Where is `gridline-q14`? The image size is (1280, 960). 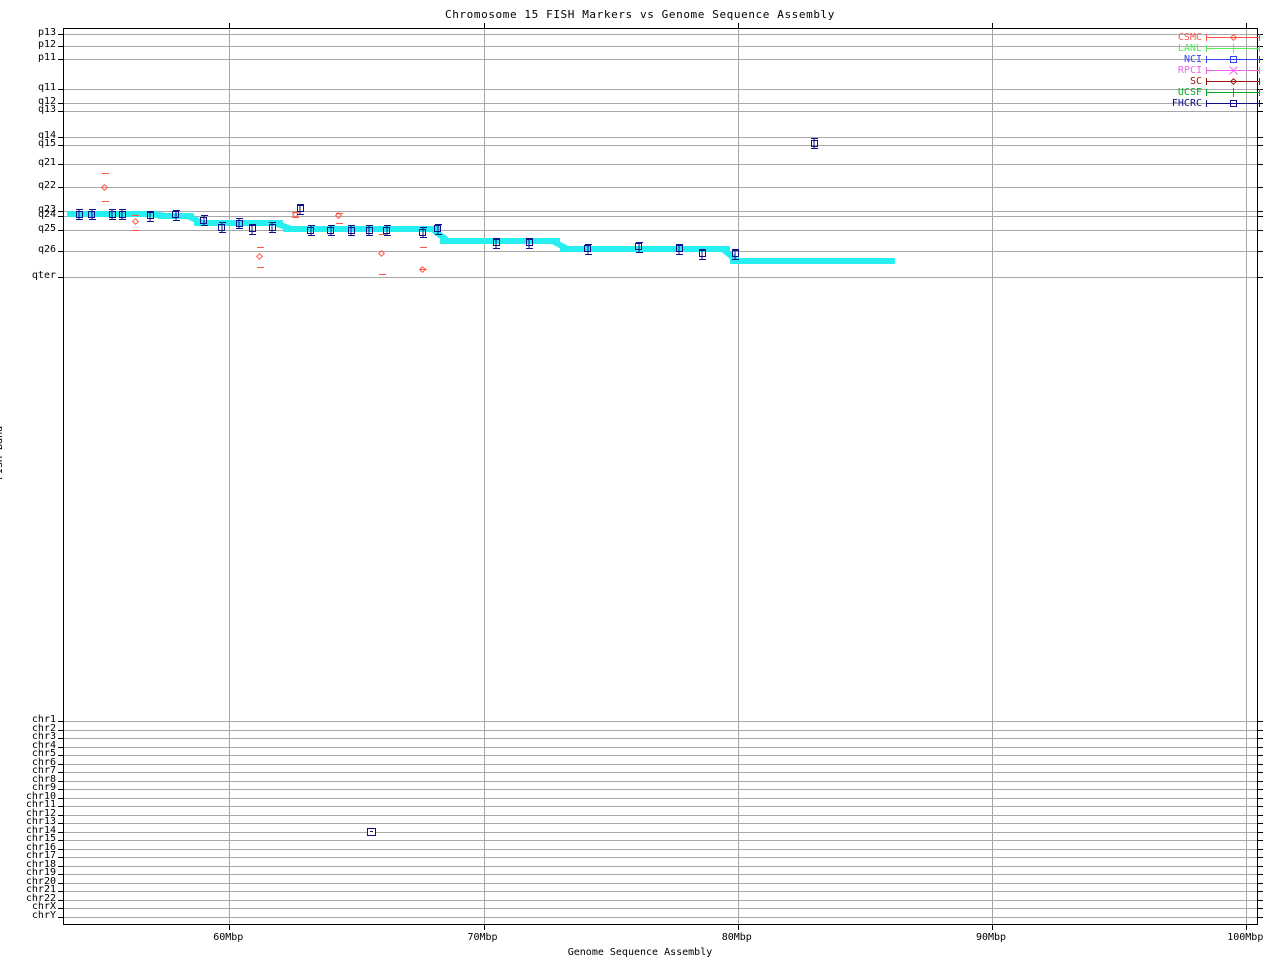
gridline-q14 is located at coordinates (660, 137).